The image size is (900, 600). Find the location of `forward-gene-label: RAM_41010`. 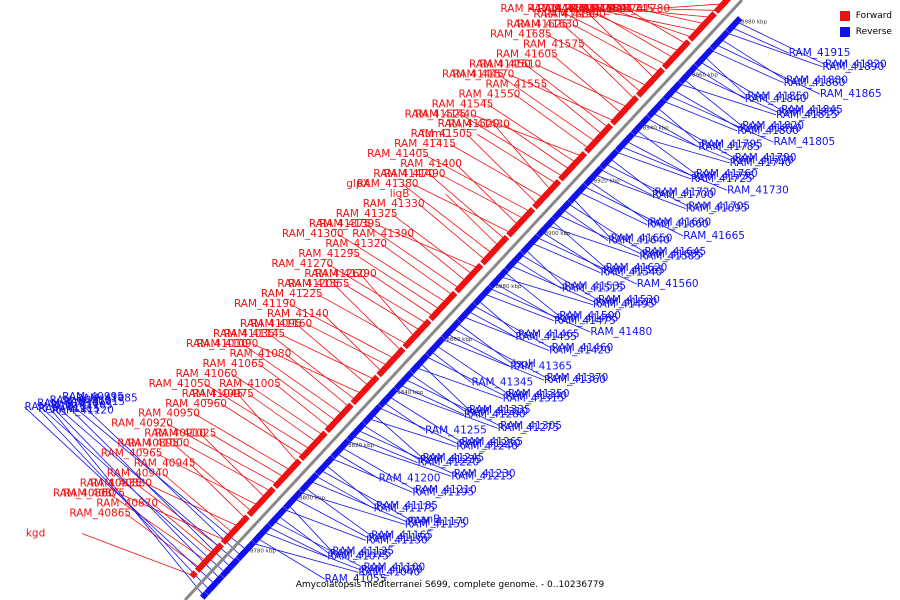

forward-gene-label: RAM_41010 is located at coordinates (217, 344).